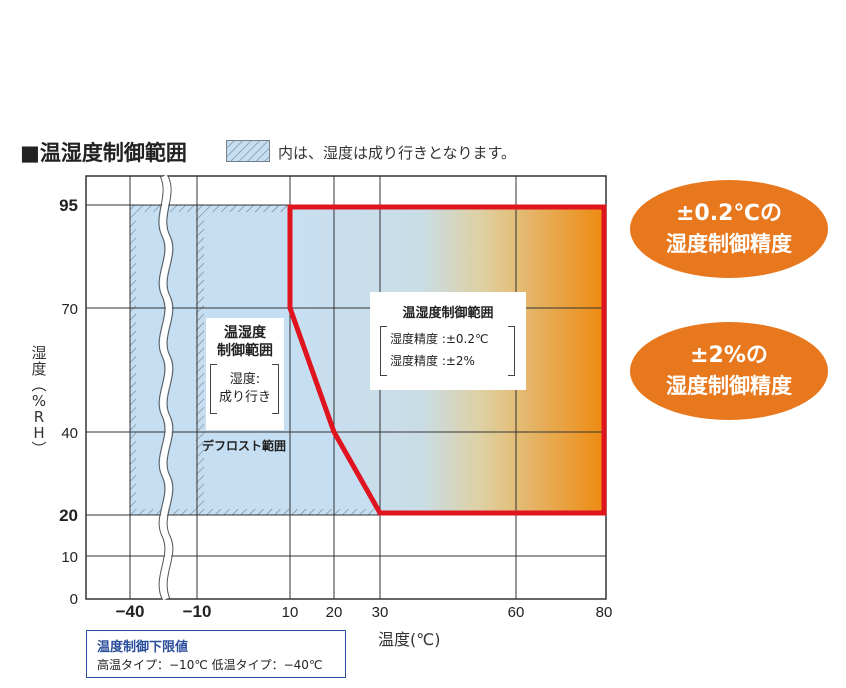  I want to click on control-range-callout: 温湿度制御範囲 湿度精度 :±0.2℃ 湿度精度 :±2%, so click(448, 341).